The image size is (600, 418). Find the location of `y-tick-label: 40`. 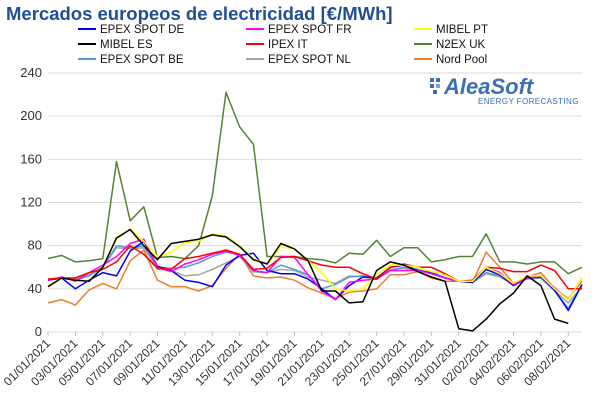

y-tick-label: 40 is located at coordinates (35, 288).